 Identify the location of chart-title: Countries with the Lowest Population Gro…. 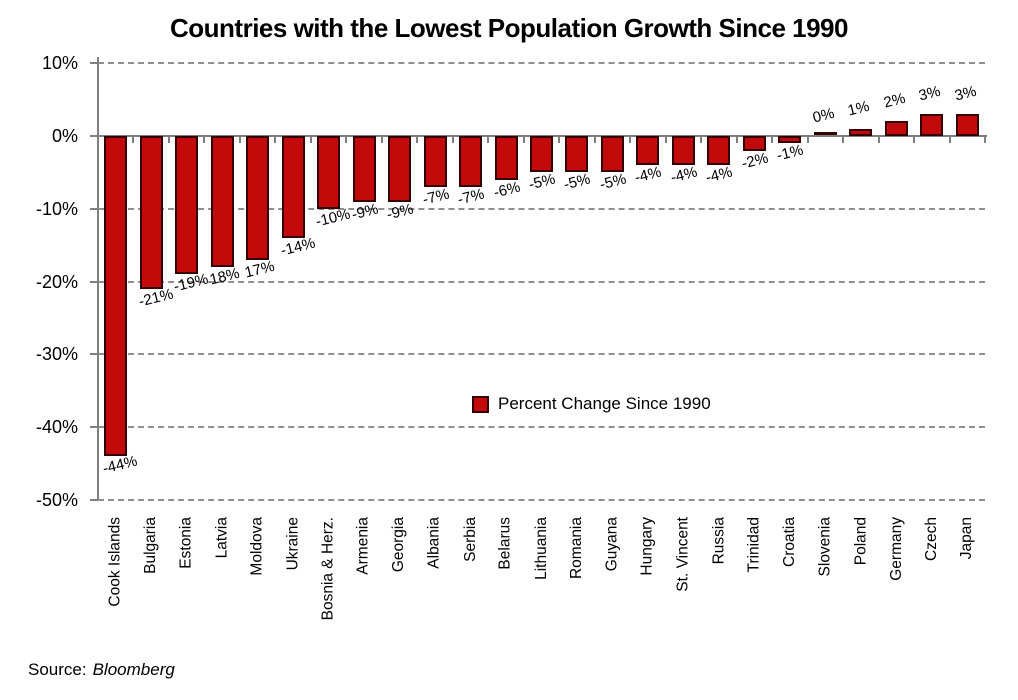
(509, 28).